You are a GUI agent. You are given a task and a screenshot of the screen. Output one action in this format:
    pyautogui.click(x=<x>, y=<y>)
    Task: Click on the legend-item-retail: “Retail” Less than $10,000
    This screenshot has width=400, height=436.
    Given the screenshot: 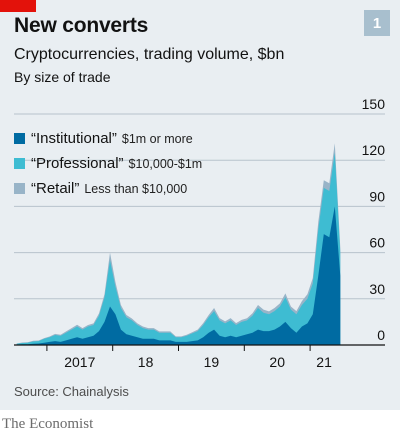 What is the action you would take?
    pyautogui.click(x=144, y=188)
    